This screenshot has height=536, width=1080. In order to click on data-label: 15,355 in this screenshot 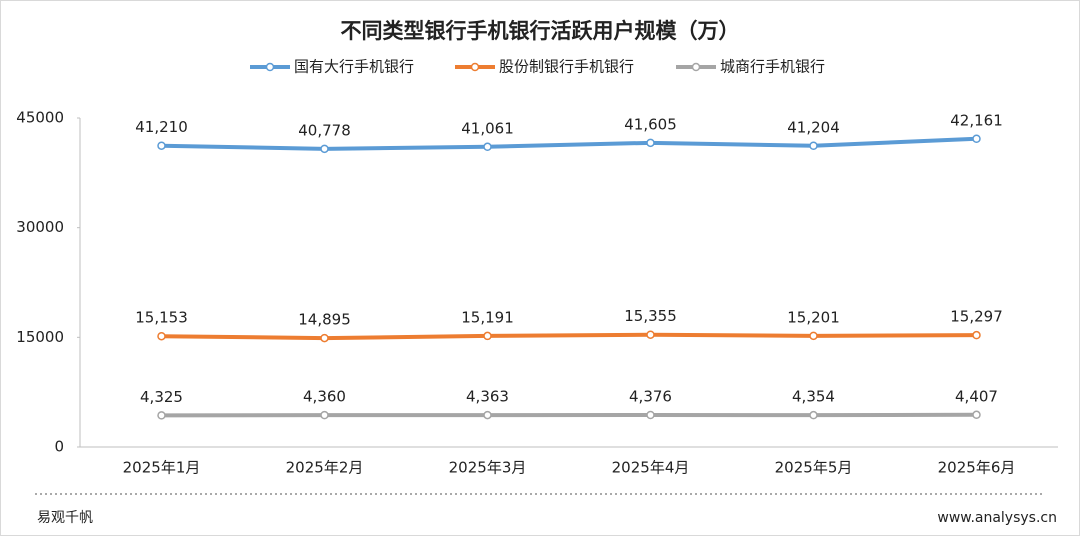, I will do `click(650, 316)`.